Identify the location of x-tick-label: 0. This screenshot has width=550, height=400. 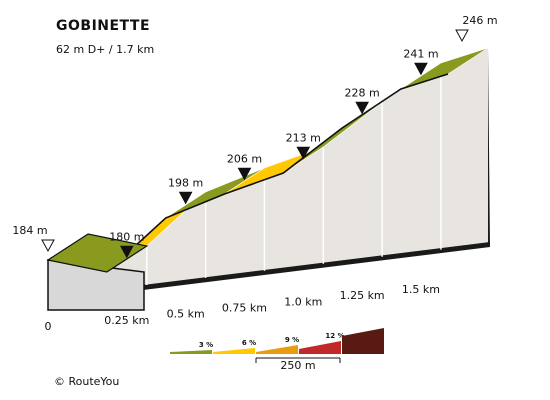
(48, 326).